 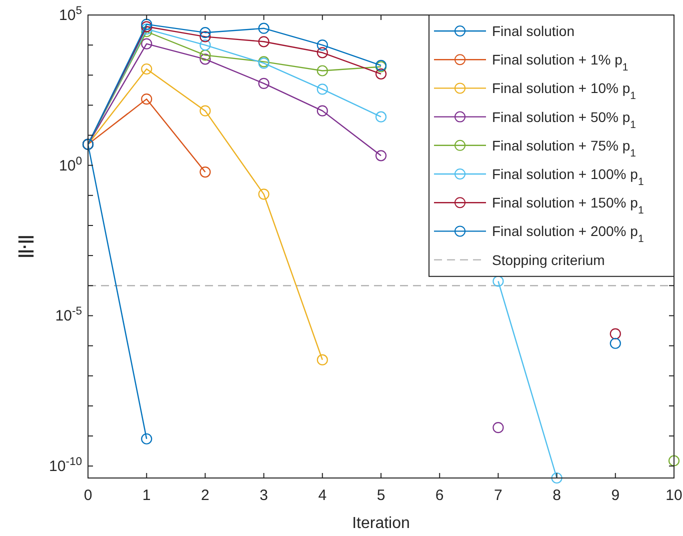 What do you see at coordinates (25, 246) in the screenshot?
I see `y-axis-title: ||·||` at bounding box center [25, 246].